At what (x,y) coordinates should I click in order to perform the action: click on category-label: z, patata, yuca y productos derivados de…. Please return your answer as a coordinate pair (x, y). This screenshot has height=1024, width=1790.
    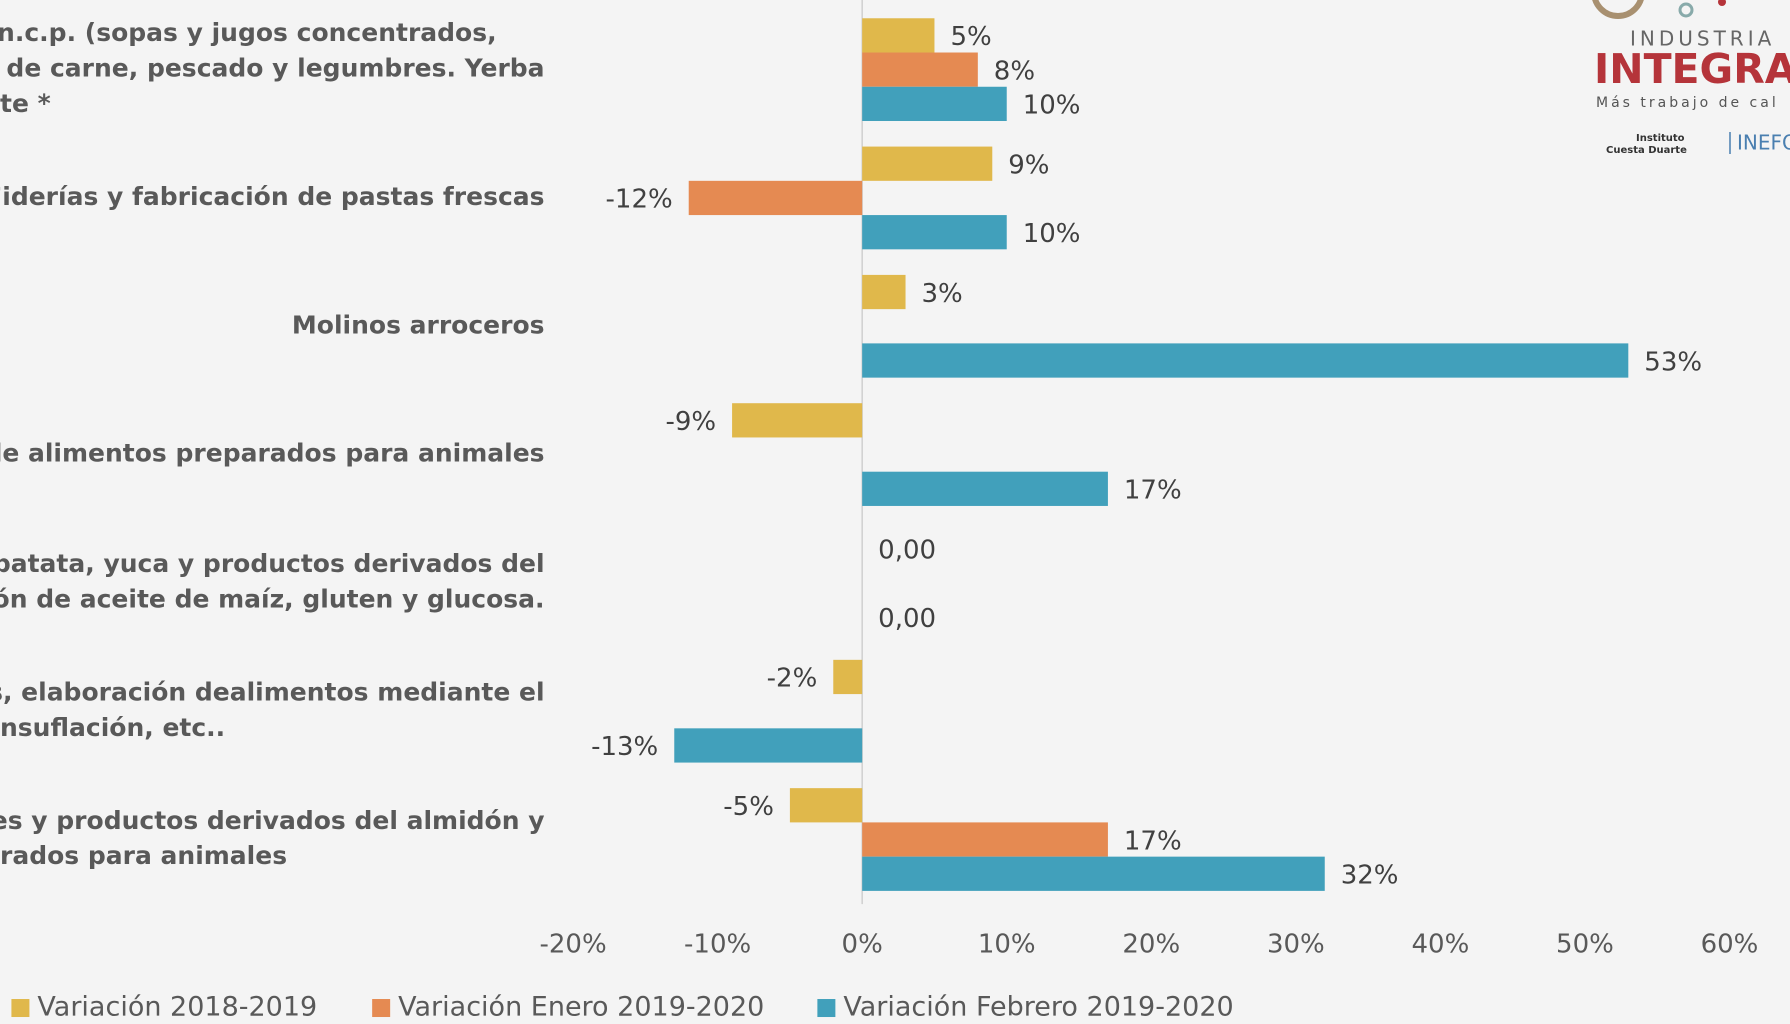
    Looking at the image, I should click on (272, 563).